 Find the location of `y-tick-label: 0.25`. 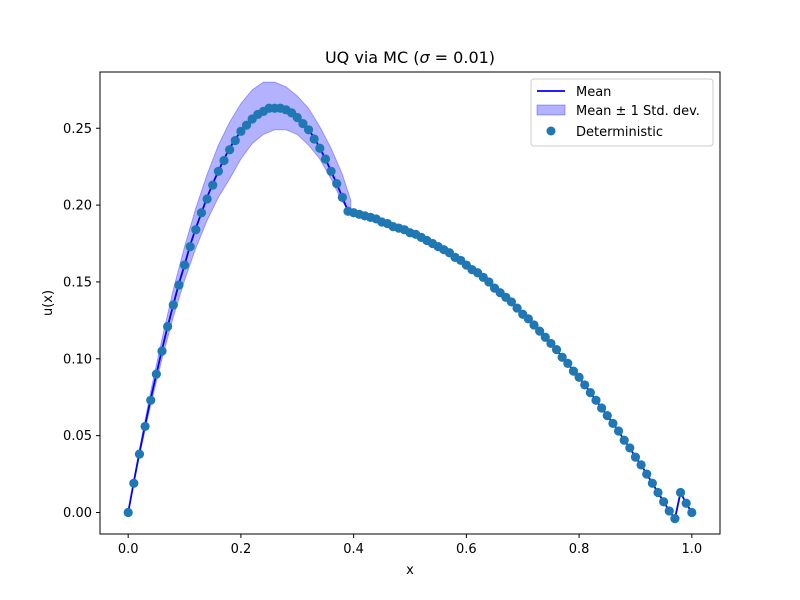

y-tick-label: 0.25 is located at coordinates (77, 129).